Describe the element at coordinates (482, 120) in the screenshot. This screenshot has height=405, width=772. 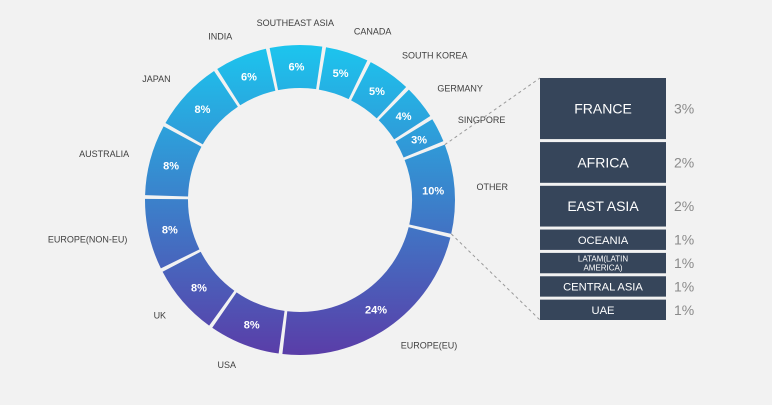
I see `slice-category-label: SINGPORE` at that location.